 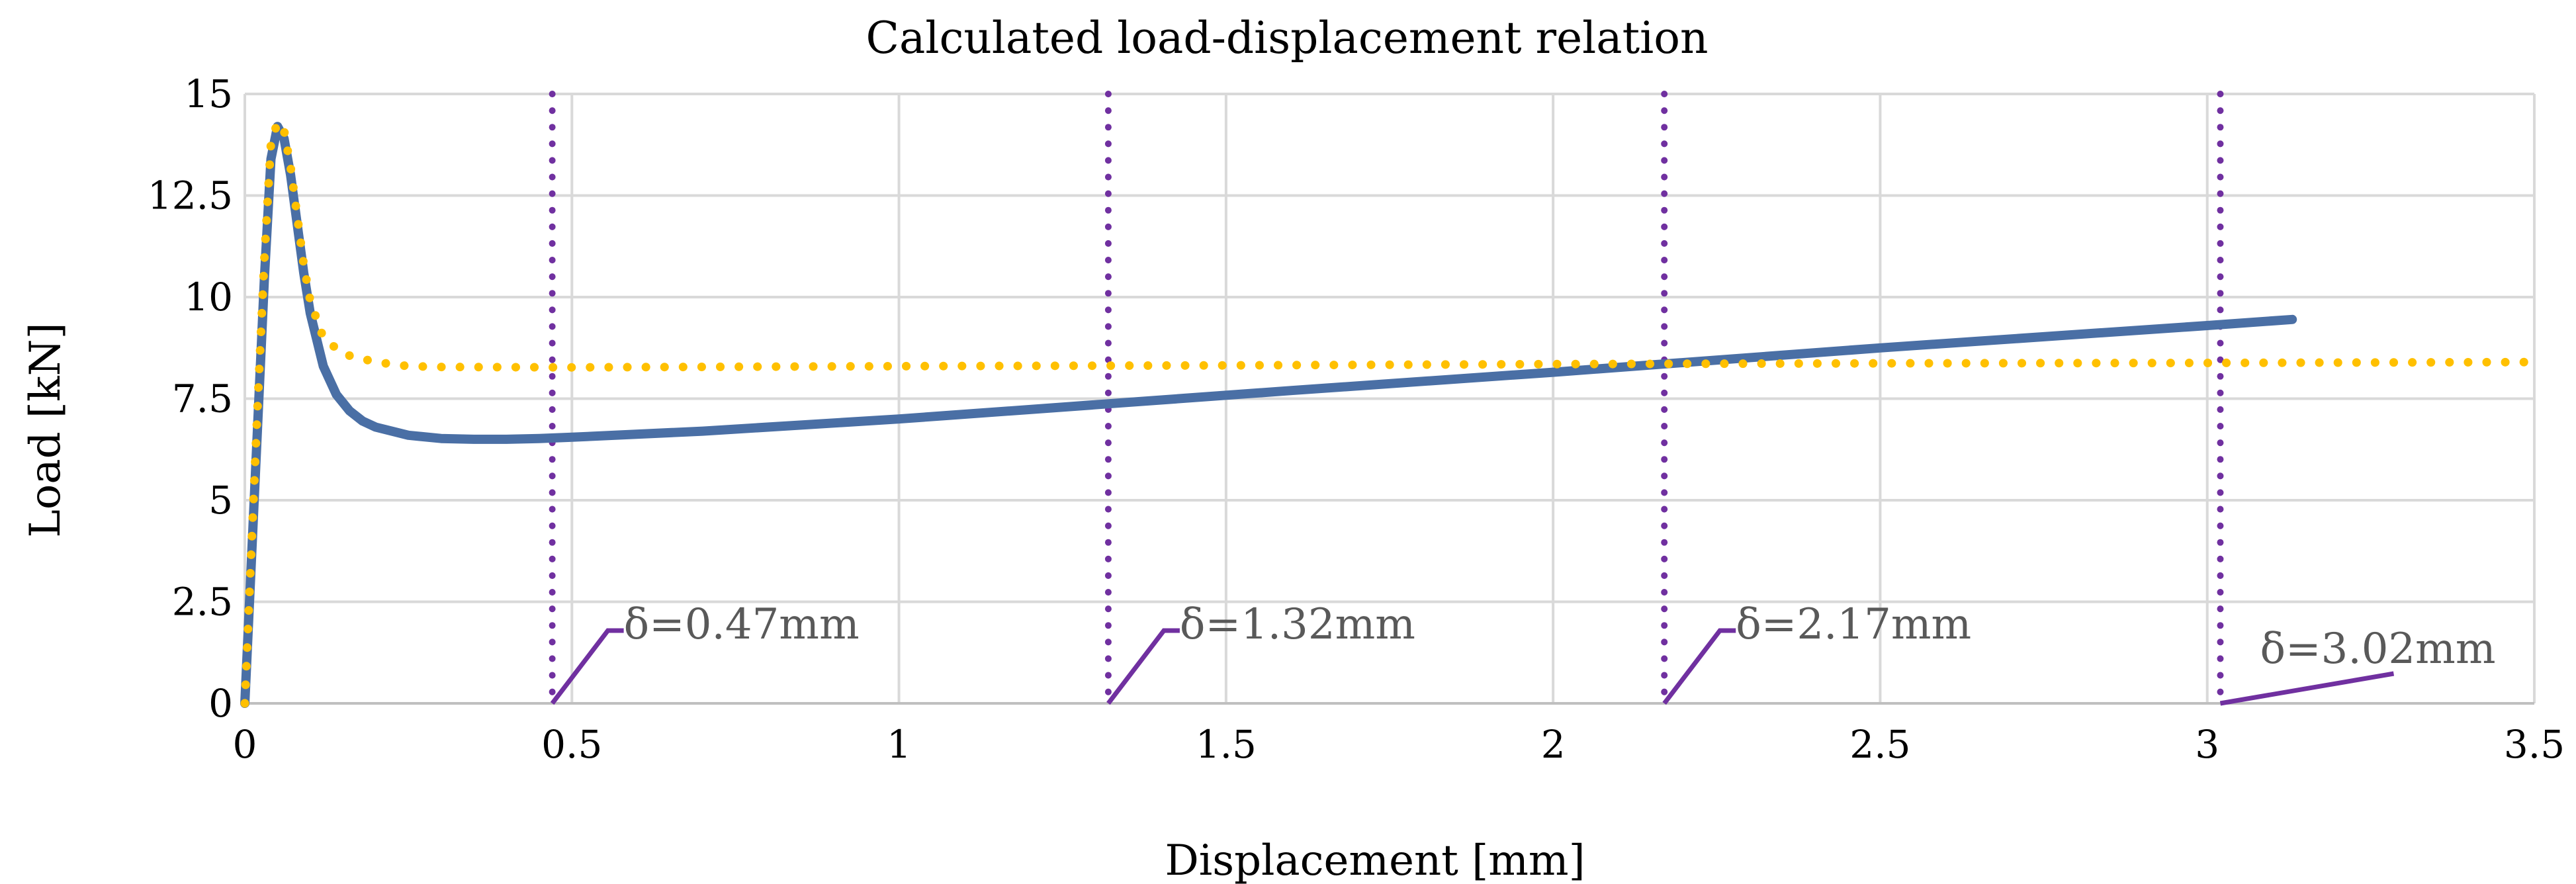 What do you see at coordinates (2377, 649) in the screenshot?
I see `marker-label-4: δ=3.02mm` at bounding box center [2377, 649].